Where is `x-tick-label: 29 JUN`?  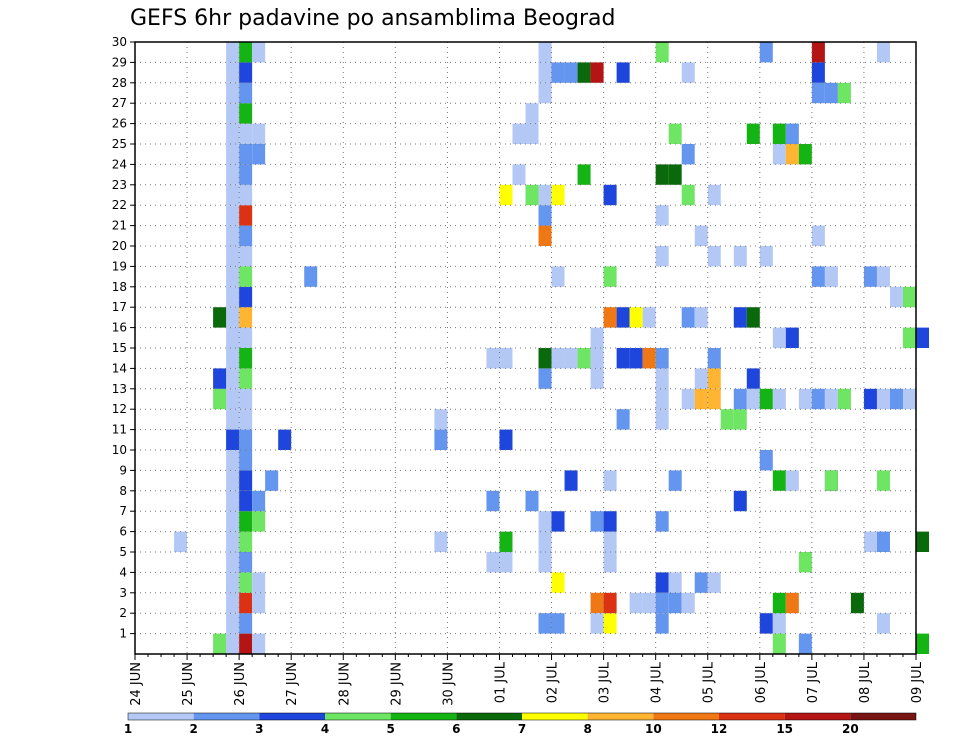 x-tick-label: 29 JUN is located at coordinates (396, 684).